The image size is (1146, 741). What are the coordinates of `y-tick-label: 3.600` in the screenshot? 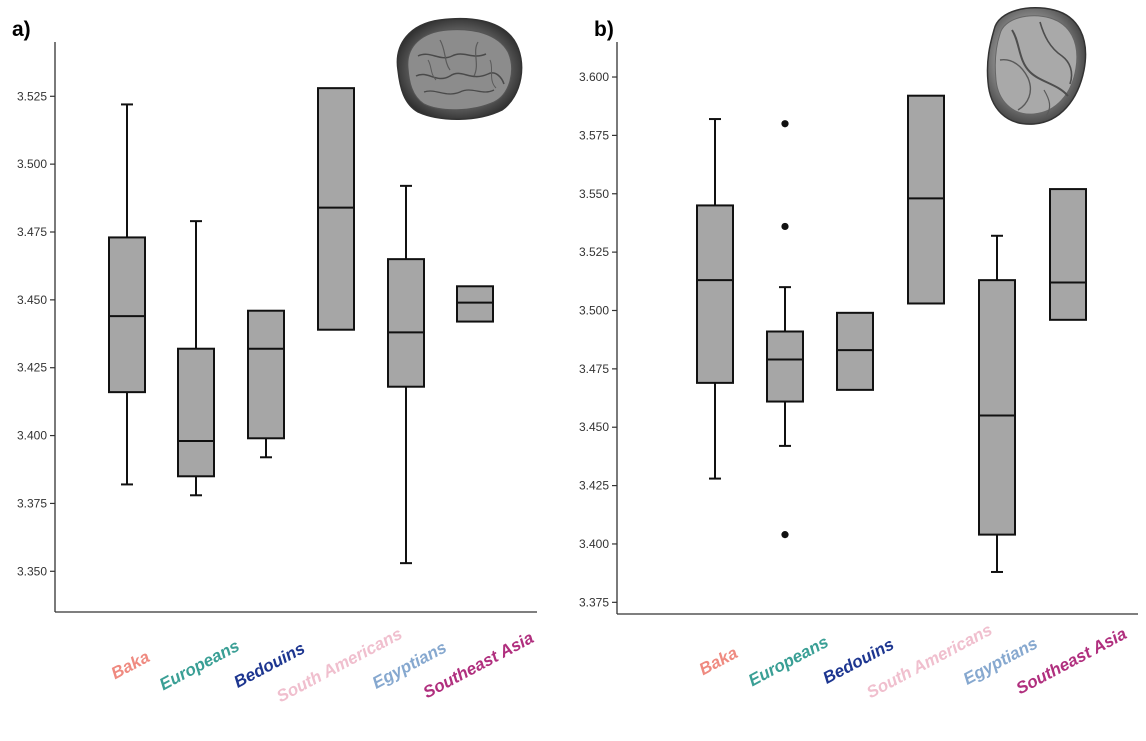 It's located at (594, 77).